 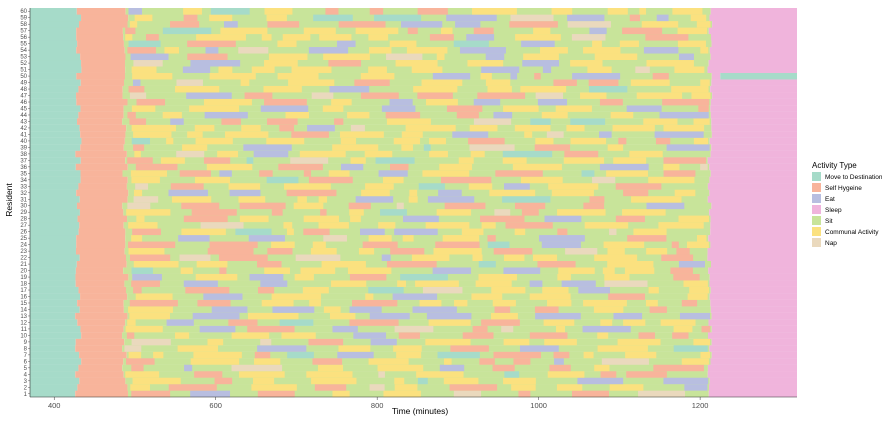 I want to click on y-tick-label: 53, so click(x=23, y=58).